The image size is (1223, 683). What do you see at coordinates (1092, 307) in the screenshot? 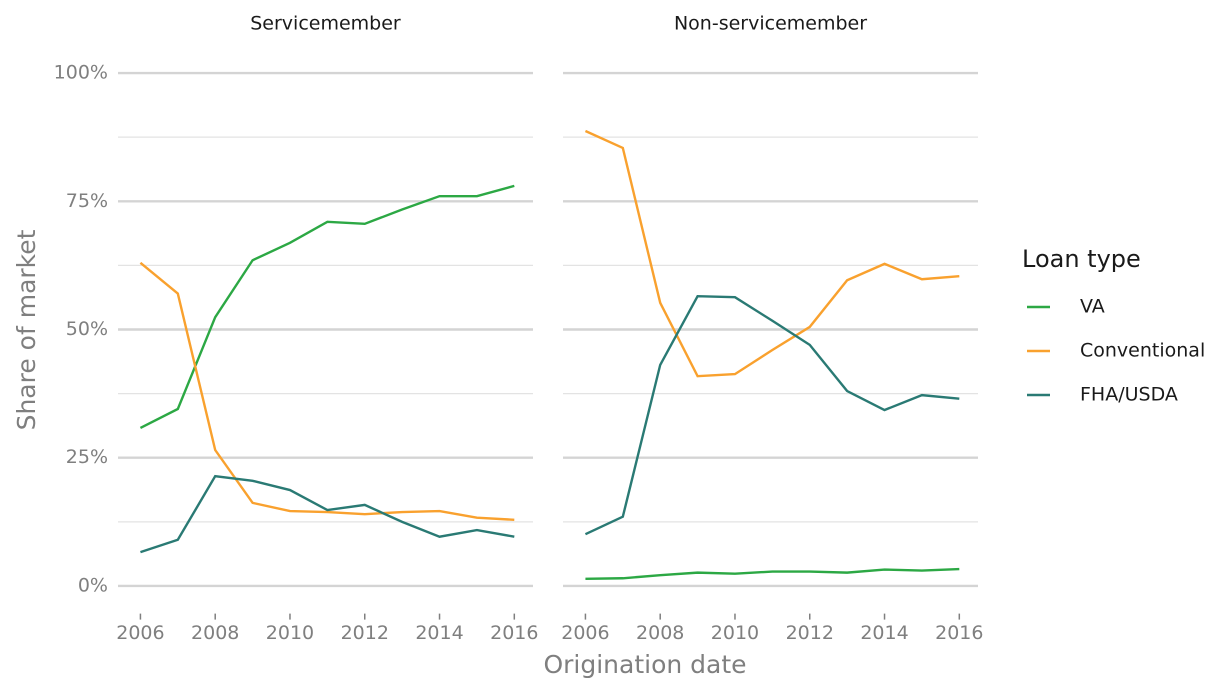
I see `legend-label: VA` at bounding box center [1092, 307].